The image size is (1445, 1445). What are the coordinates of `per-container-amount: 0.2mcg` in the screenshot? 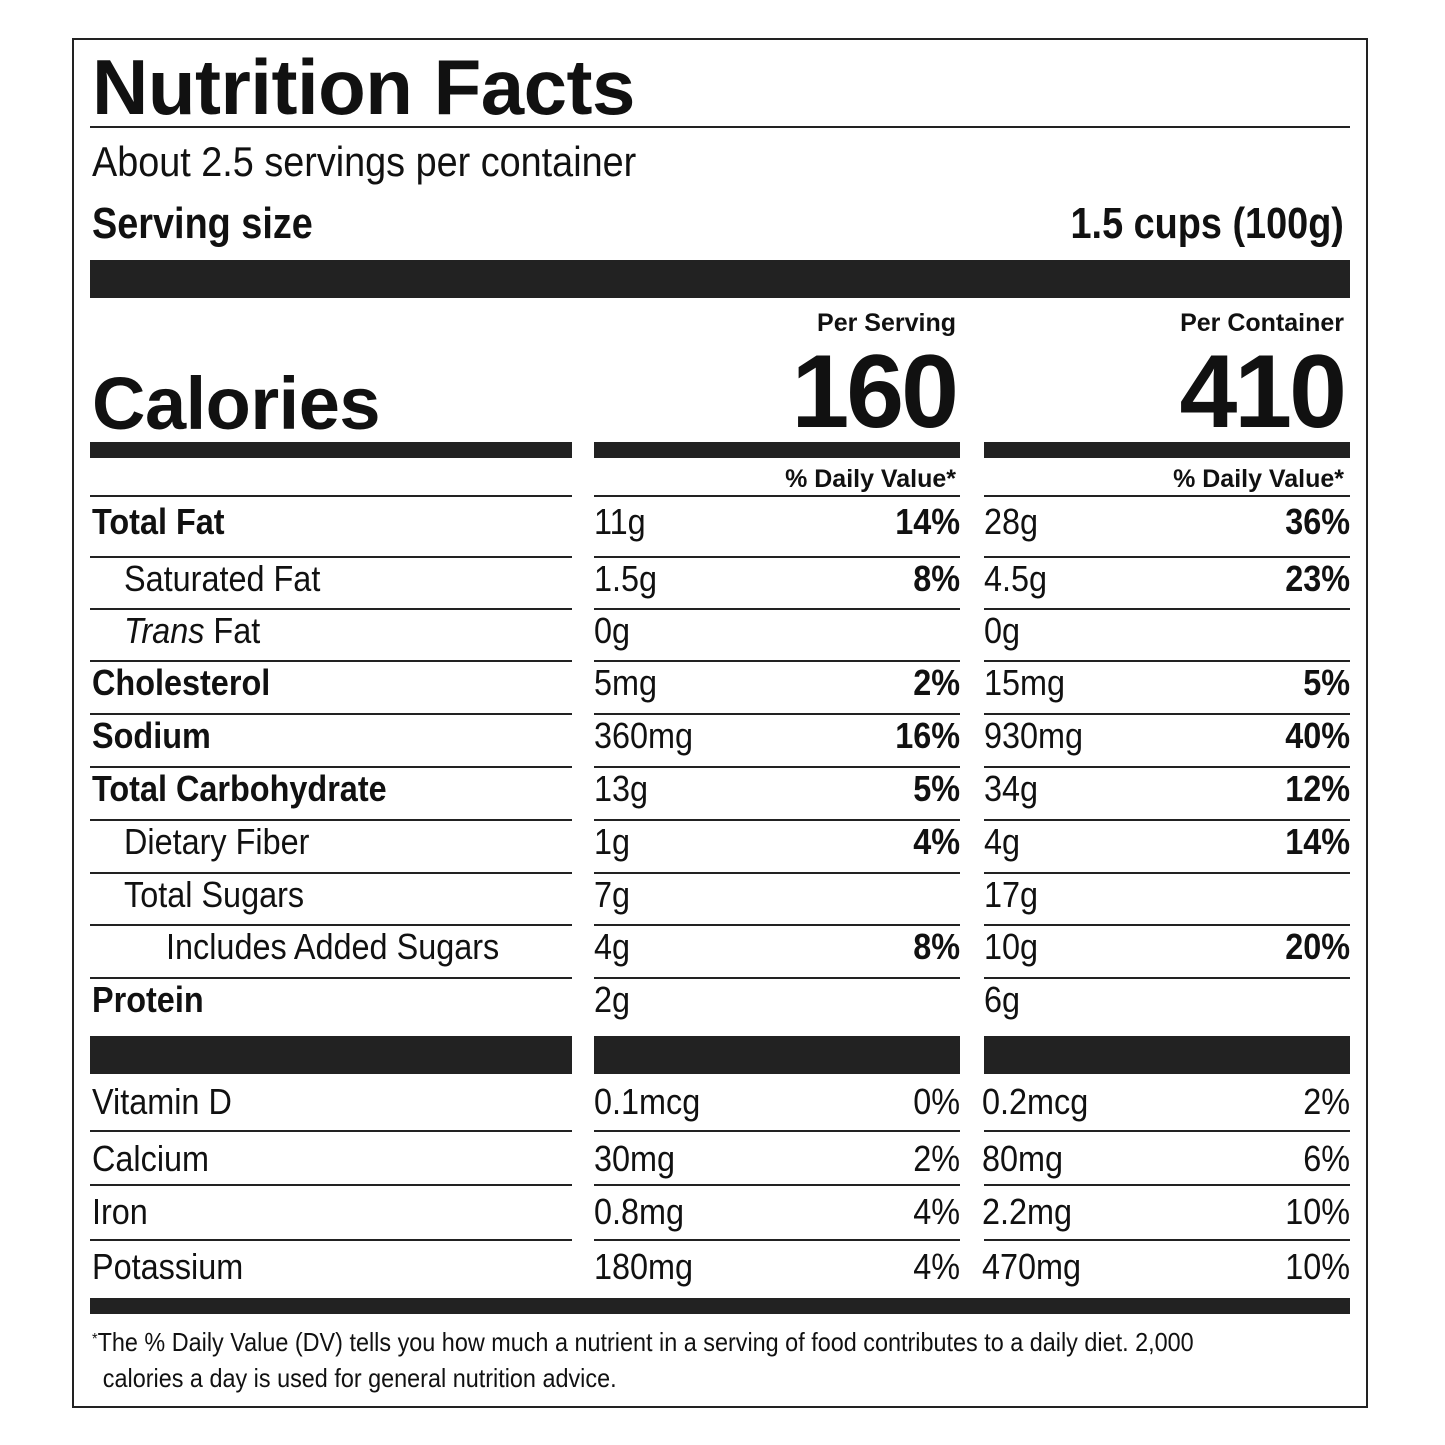 It's located at (1035, 1101).